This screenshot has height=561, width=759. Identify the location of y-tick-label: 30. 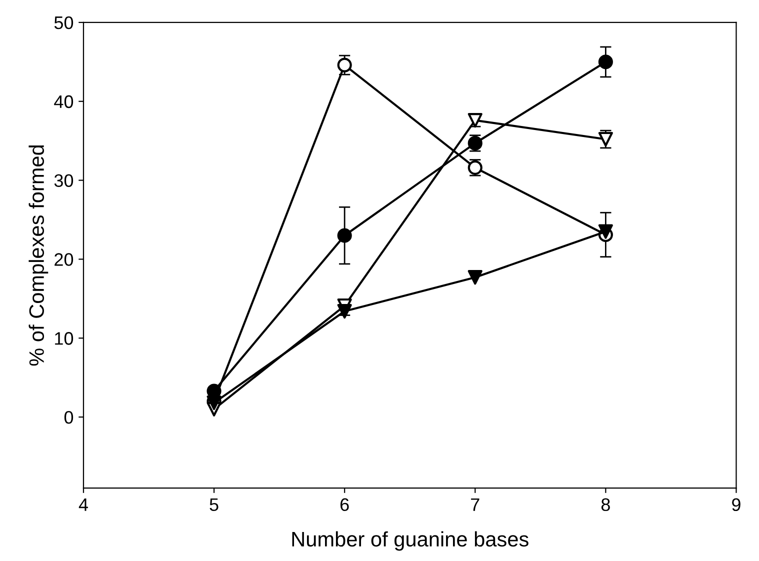
(64, 180).